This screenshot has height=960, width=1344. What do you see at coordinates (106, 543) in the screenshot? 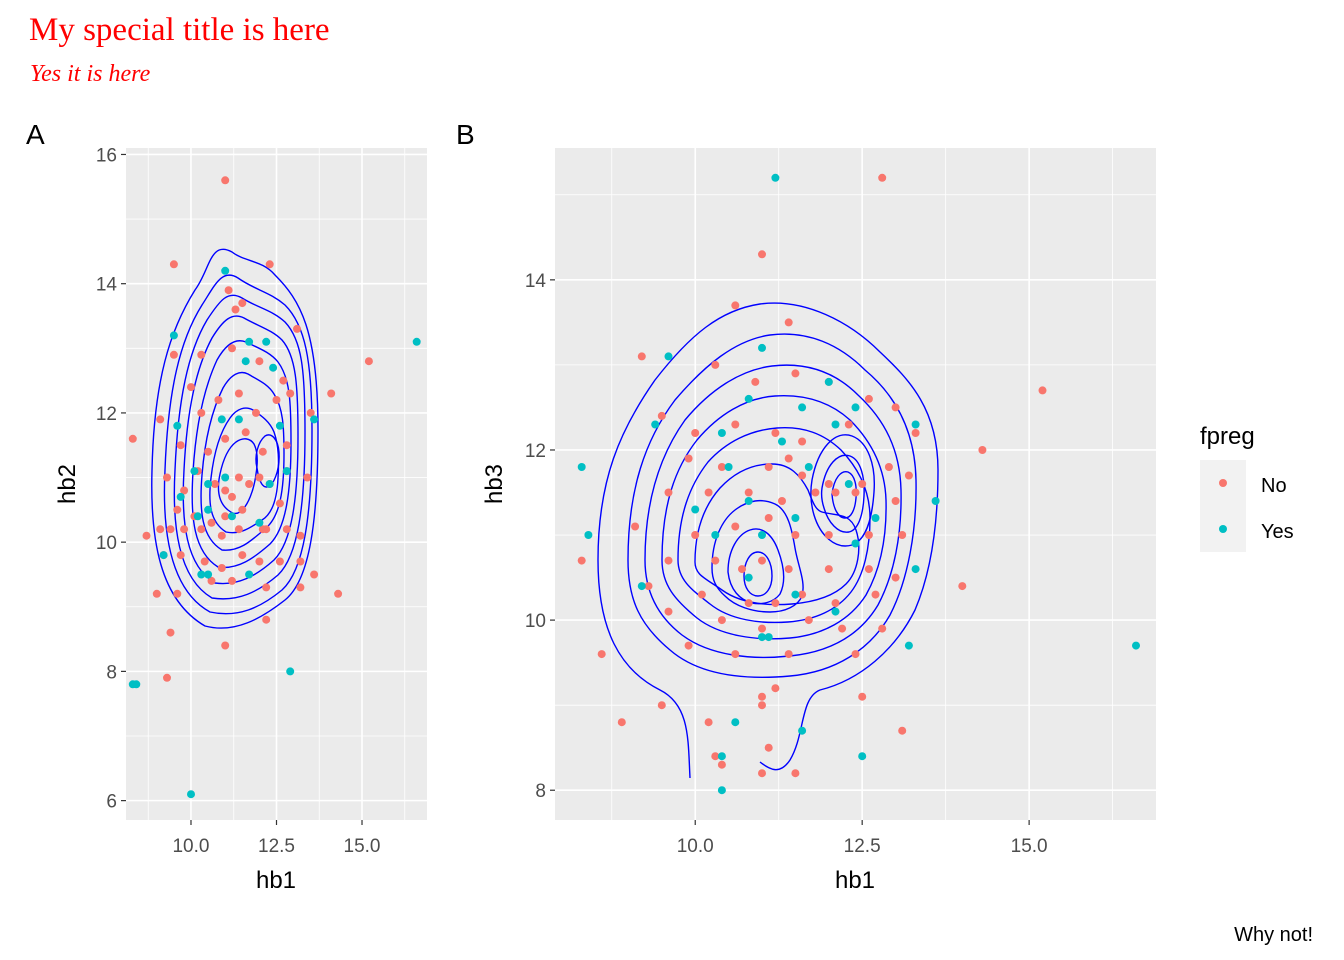
I see `y-tick-label: 10` at bounding box center [106, 543].